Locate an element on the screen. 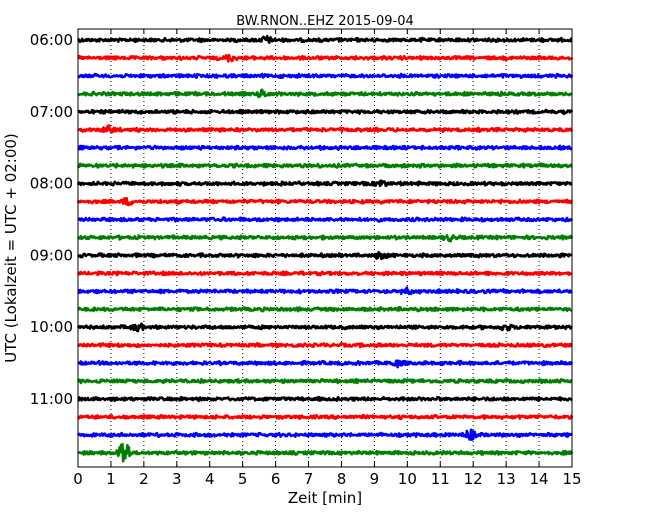  x-tick-label: 2 is located at coordinates (144, 479).